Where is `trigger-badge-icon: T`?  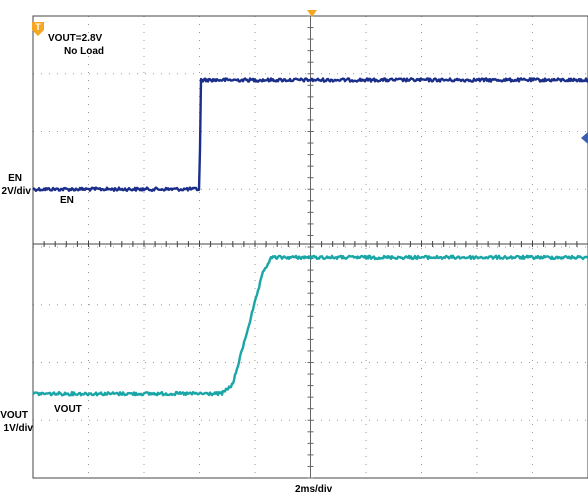 trigger-badge-icon: T is located at coordinates (38, 29).